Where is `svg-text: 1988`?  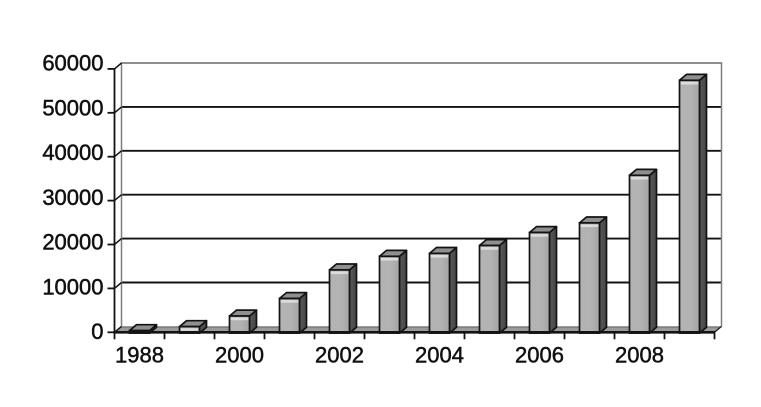
svg-text: 1988 is located at coordinates (139, 355).